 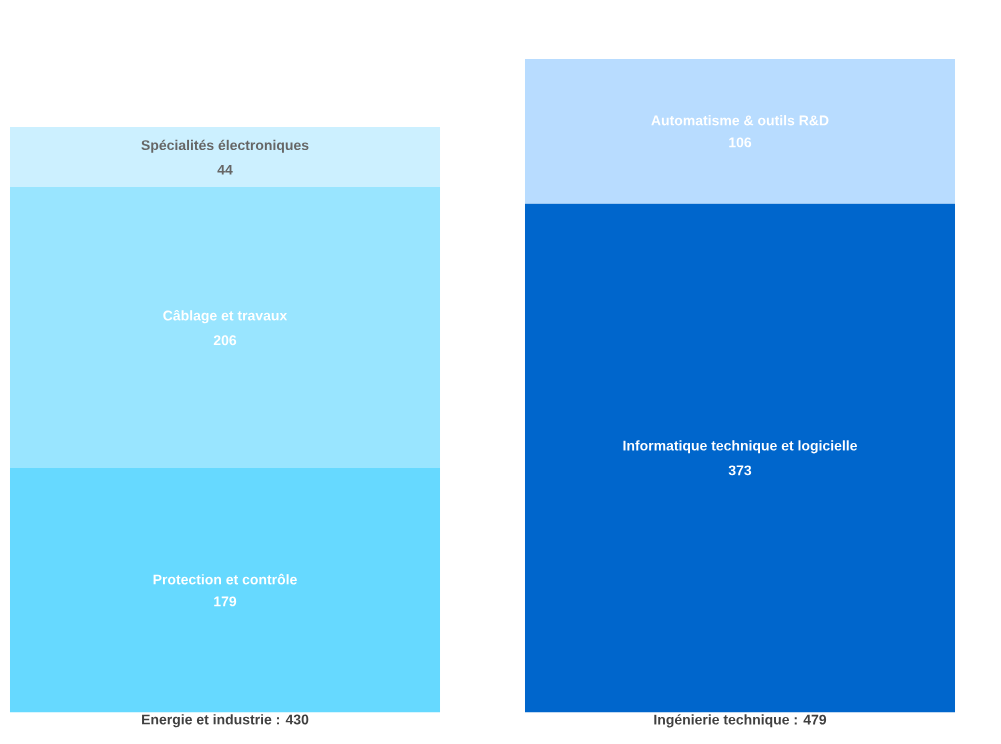 What do you see at coordinates (225, 316) in the screenshot?
I see `series-label: Câblage et travaux` at bounding box center [225, 316].